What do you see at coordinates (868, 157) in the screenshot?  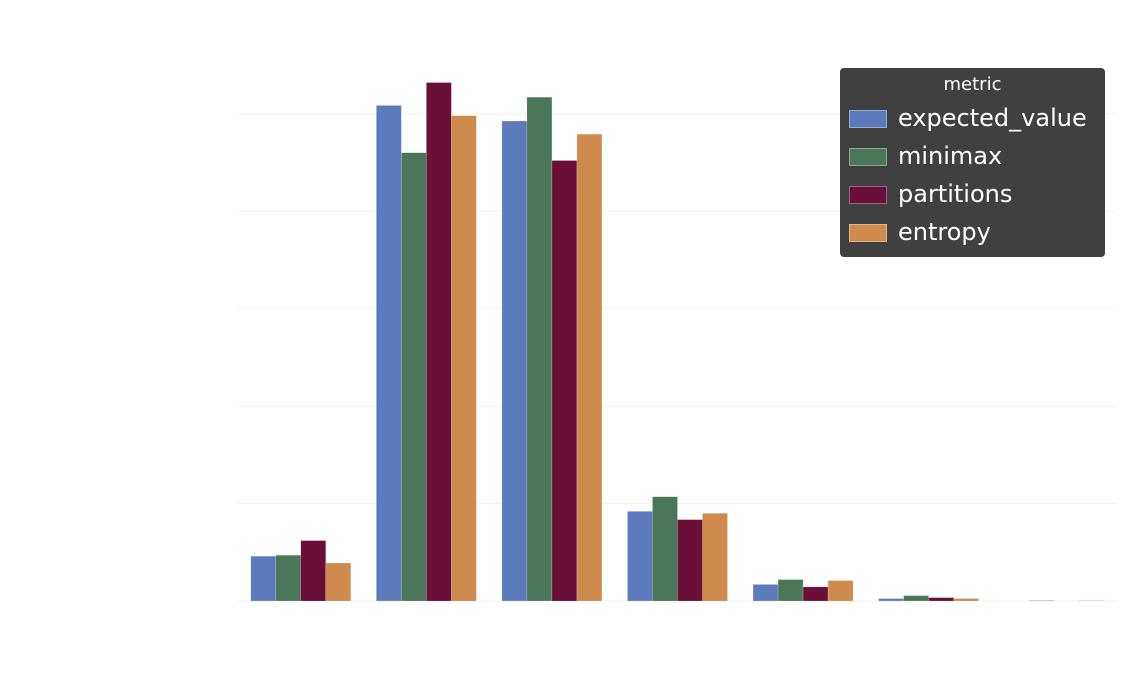 I see `legend-swatch-minimax` at bounding box center [868, 157].